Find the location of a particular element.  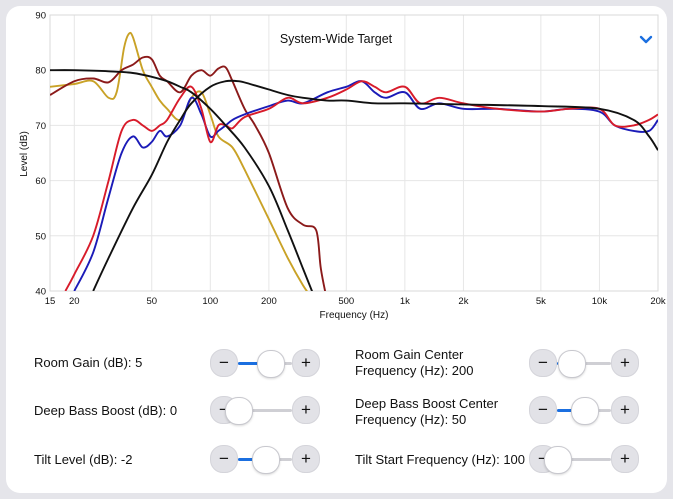

tilt-level-stepper: − + is located at coordinates (265, 459).